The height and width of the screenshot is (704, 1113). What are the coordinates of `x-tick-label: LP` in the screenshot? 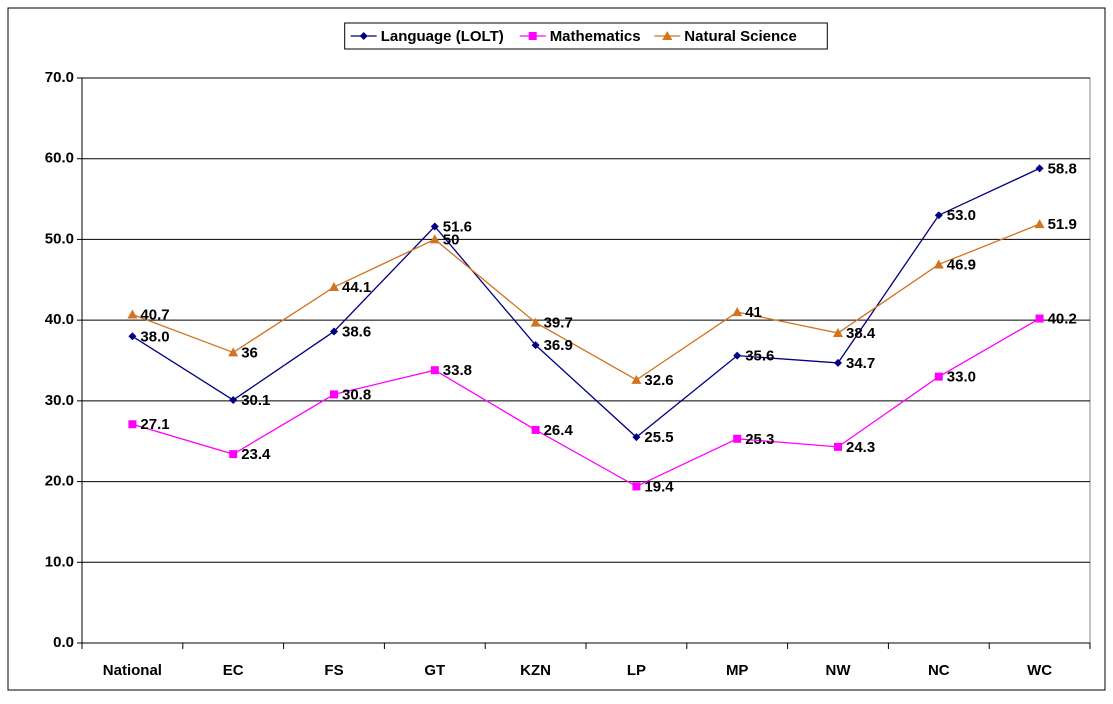 It's located at (636, 670).